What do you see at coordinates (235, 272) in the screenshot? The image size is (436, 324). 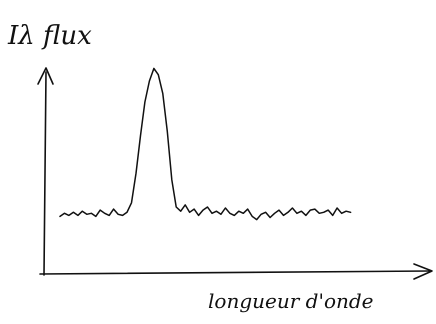 I see `x-axis` at bounding box center [235, 272].